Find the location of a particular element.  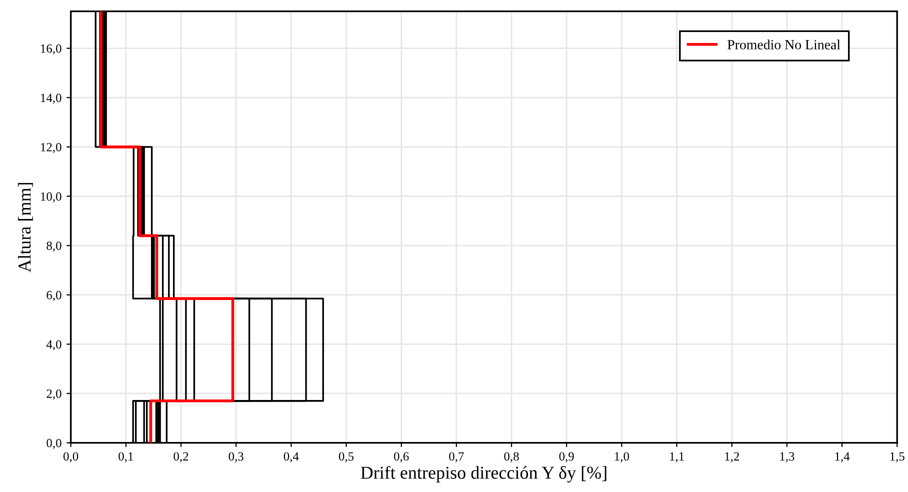

x-tick-label: 0,0 is located at coordinates (70, 457).